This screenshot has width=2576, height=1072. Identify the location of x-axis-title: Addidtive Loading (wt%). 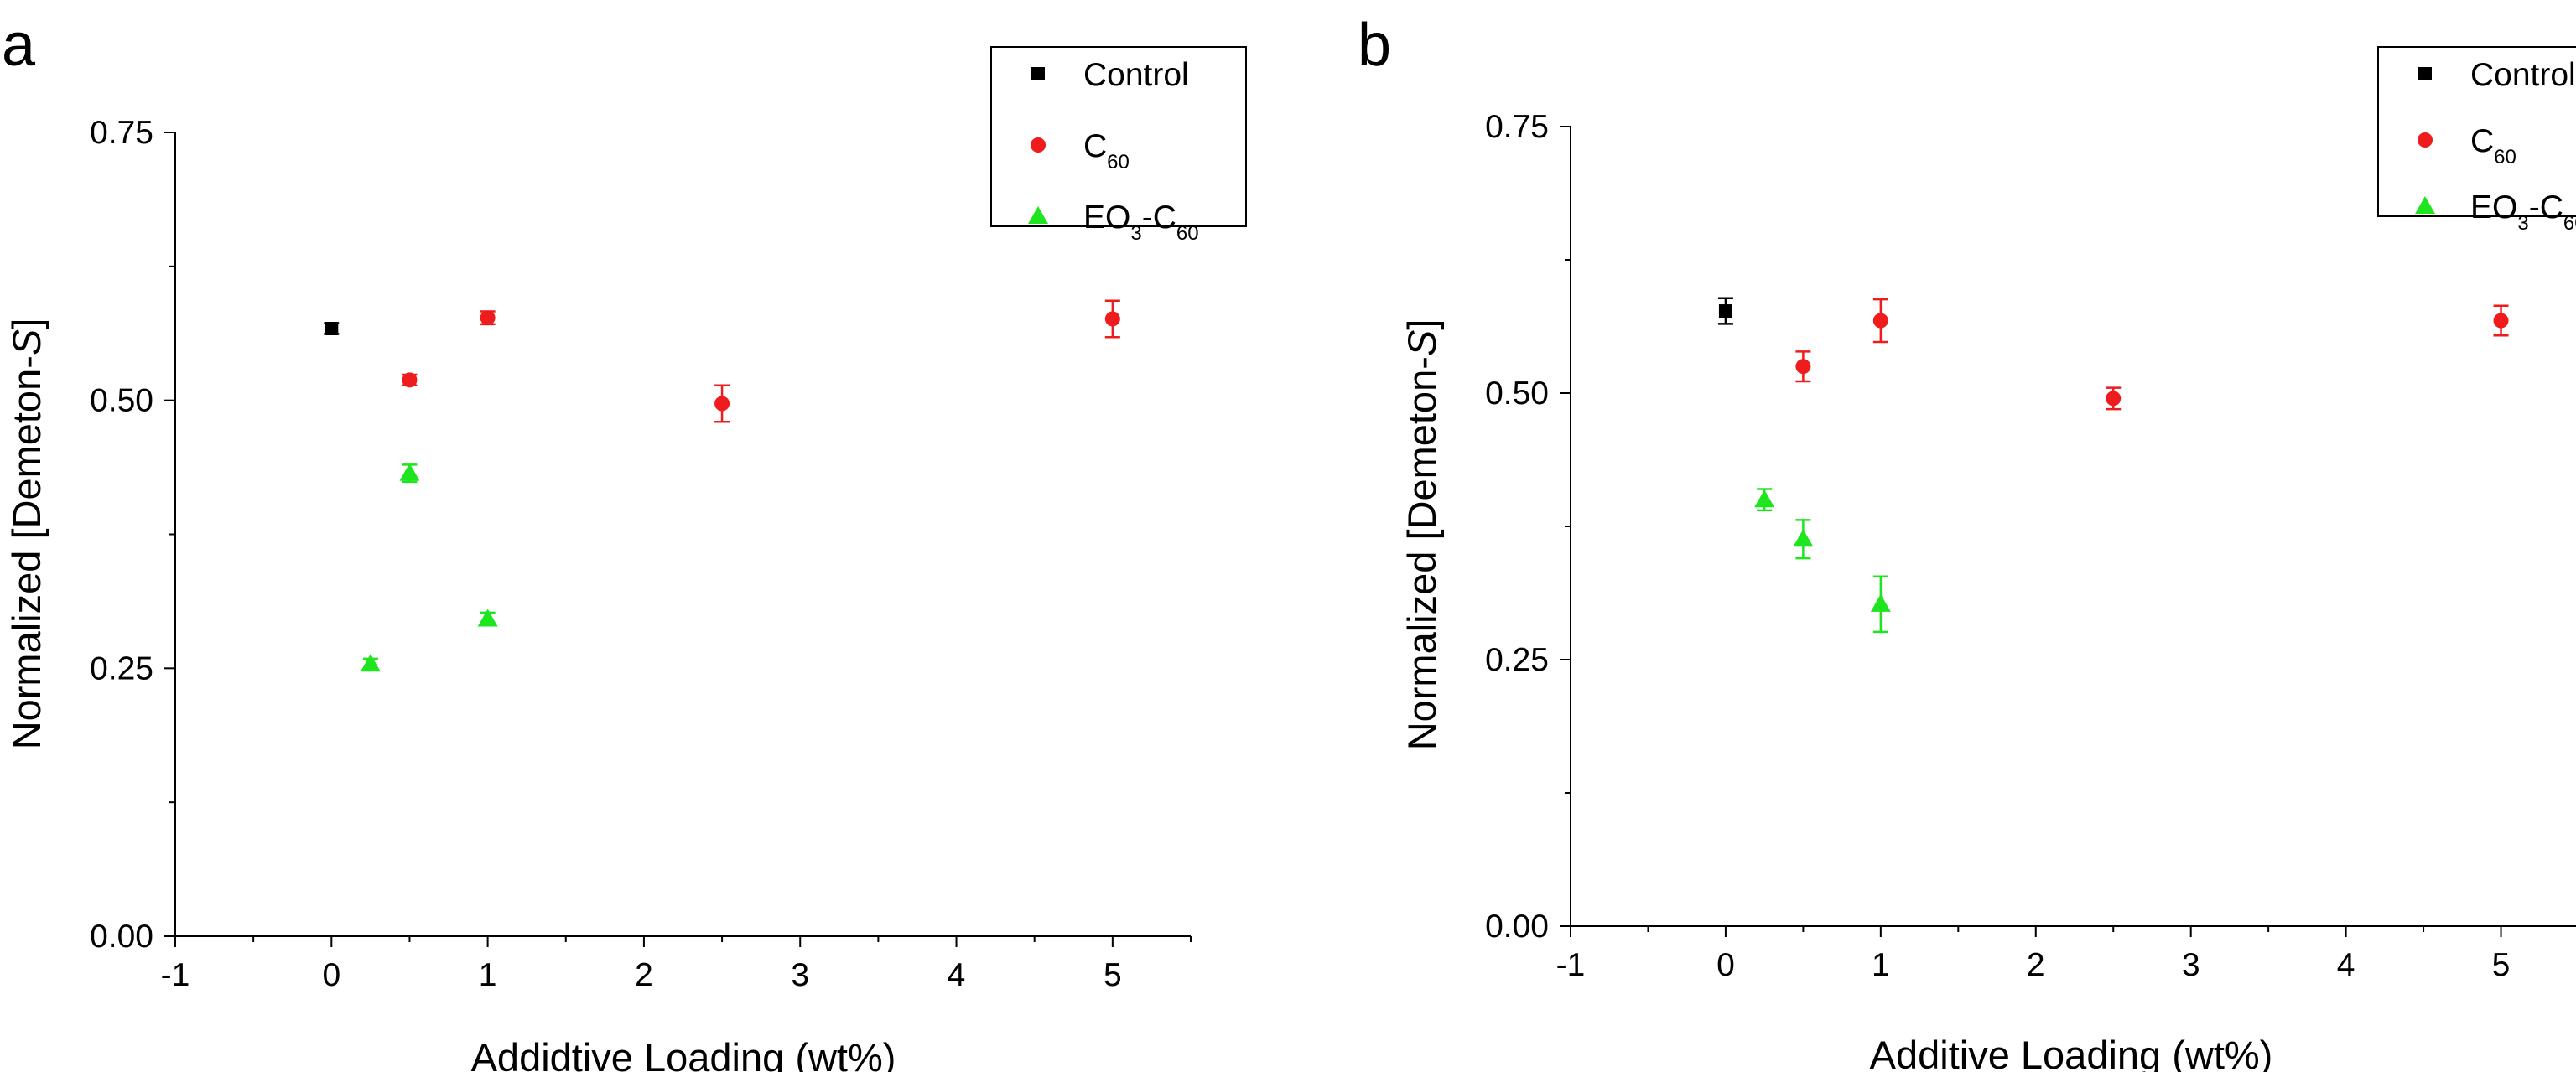
(683, 1053).